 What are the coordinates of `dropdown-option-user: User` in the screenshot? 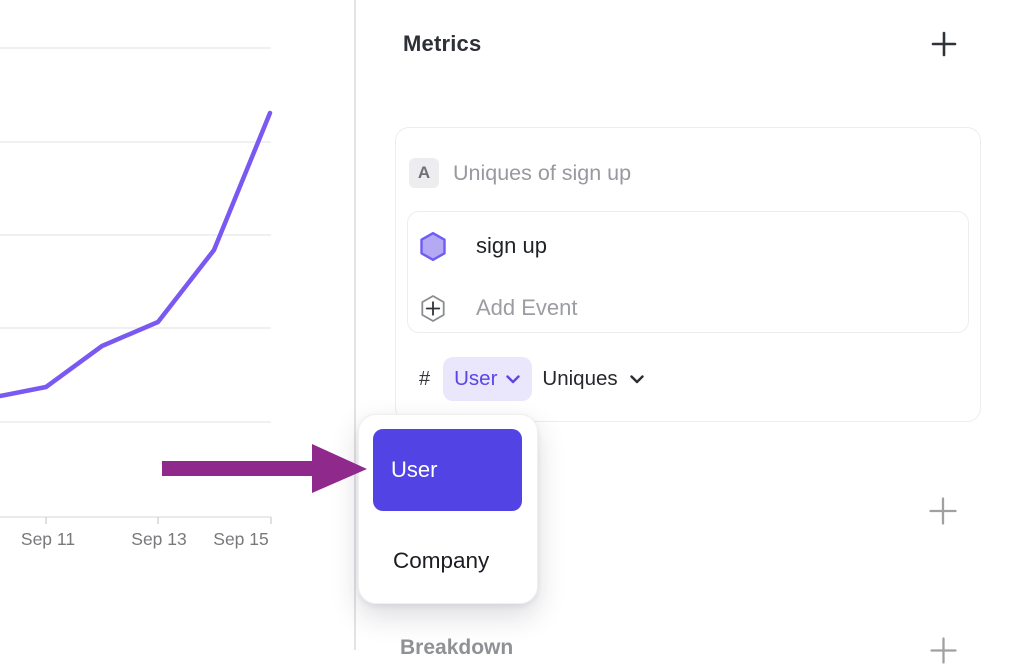 It's located at (447, 470).